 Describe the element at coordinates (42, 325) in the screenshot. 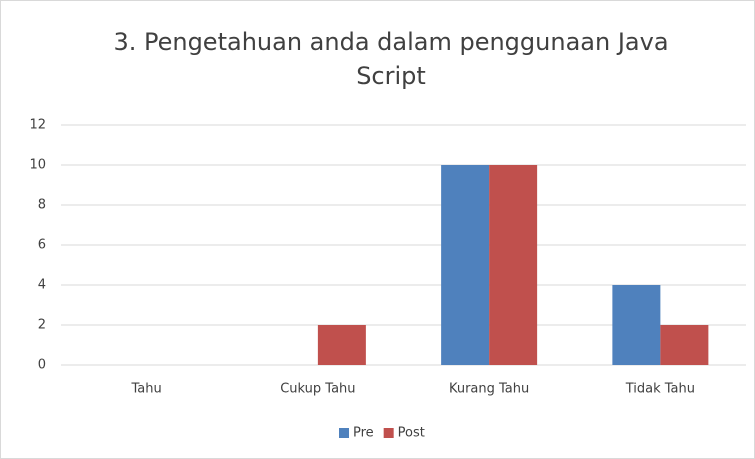

I see `y-tick-label: 2` at that location.